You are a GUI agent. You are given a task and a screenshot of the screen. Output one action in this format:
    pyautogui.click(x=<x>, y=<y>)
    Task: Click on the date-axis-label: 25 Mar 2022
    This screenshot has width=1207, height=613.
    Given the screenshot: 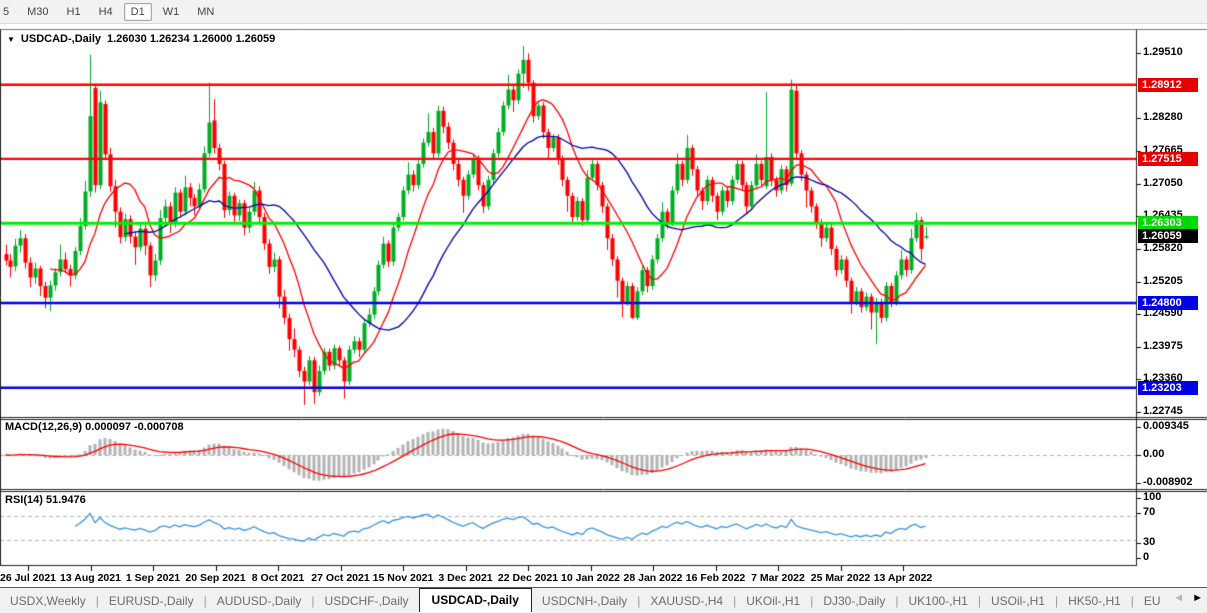 What is the action you would take?
    pyautogui.click(x=840, y=578)
    